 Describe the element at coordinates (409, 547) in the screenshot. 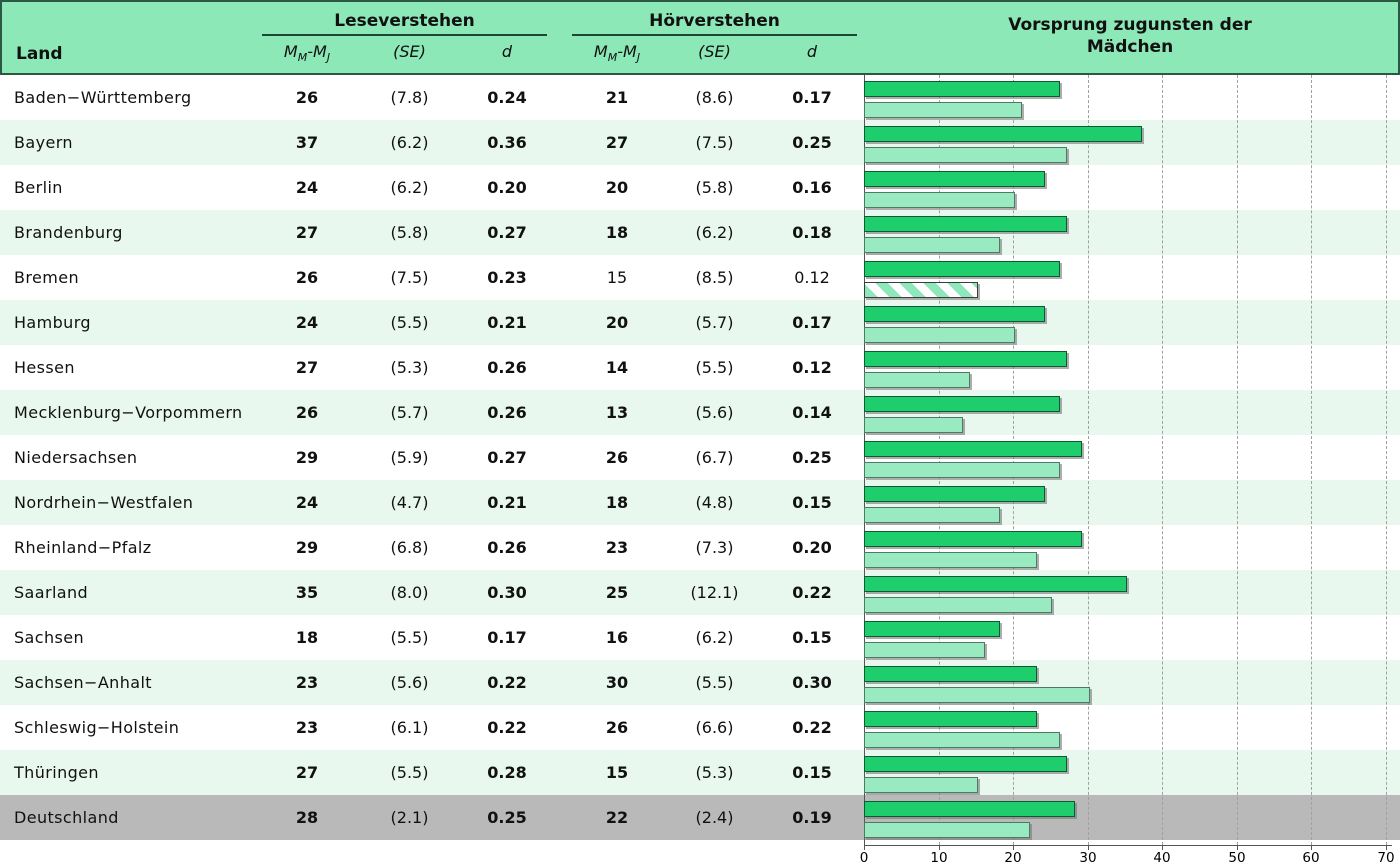

I see `lese-se-value: (6.8)` at that location.